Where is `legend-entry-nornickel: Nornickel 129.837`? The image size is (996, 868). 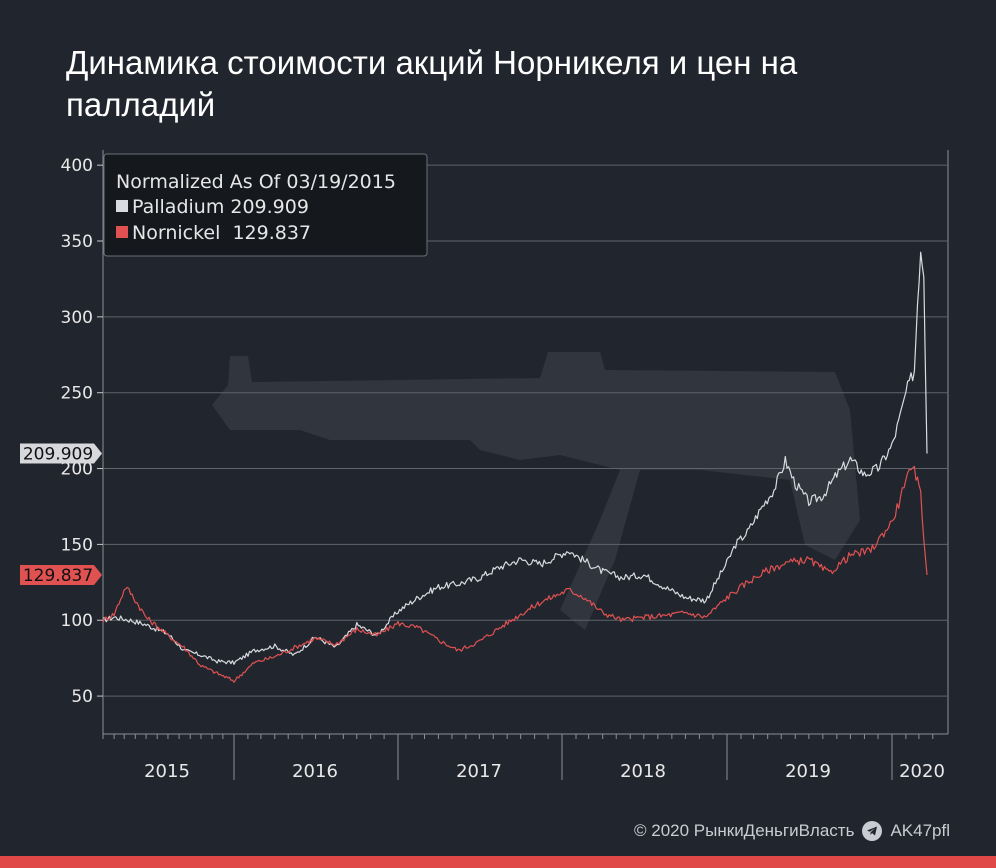 legend-entry-nornickel: Nornickel 129.837 is located at coordinates (221, 233).